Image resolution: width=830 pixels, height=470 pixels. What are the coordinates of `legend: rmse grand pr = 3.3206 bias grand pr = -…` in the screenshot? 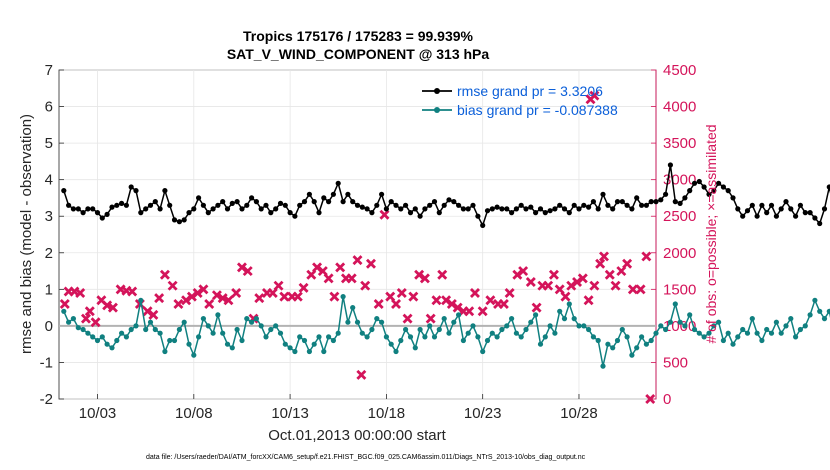 It's located at (520, 100).